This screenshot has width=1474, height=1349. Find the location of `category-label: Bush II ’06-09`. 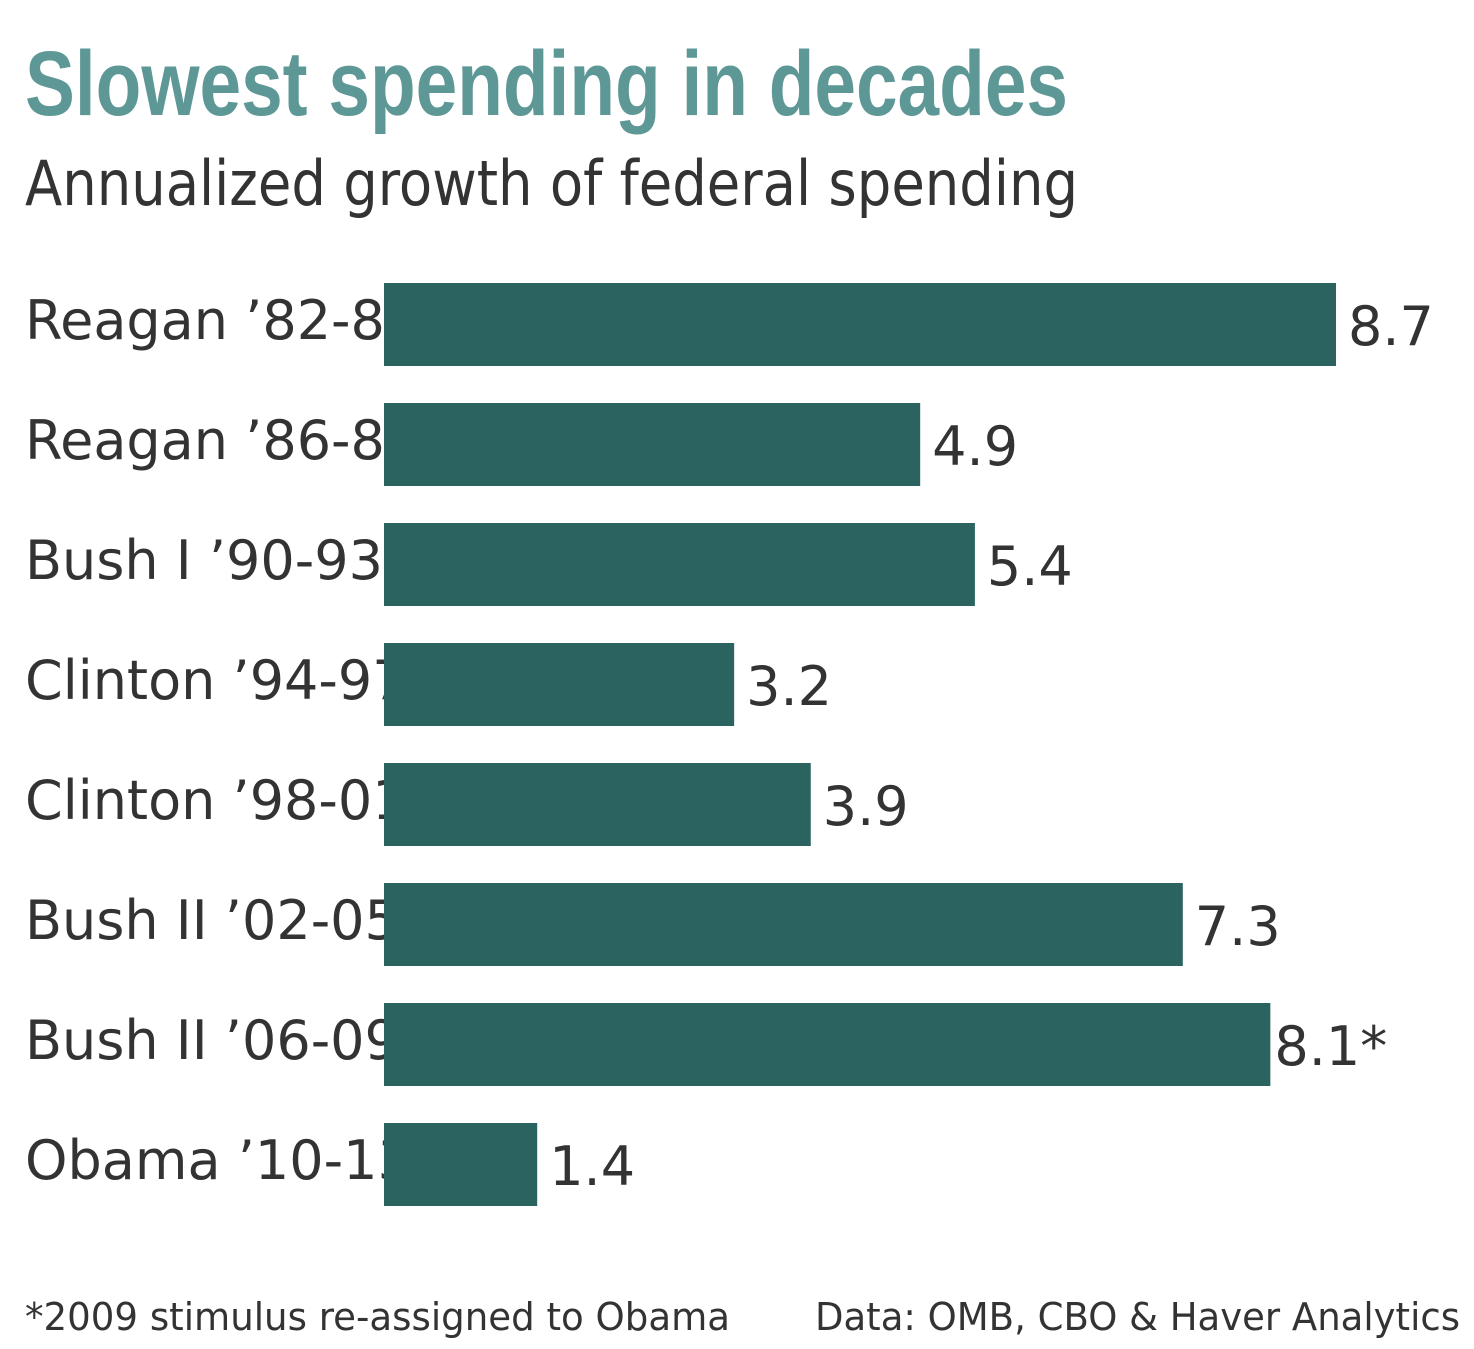

category-label: Bush II ’06-09 is located at coordinates (212, 1040).